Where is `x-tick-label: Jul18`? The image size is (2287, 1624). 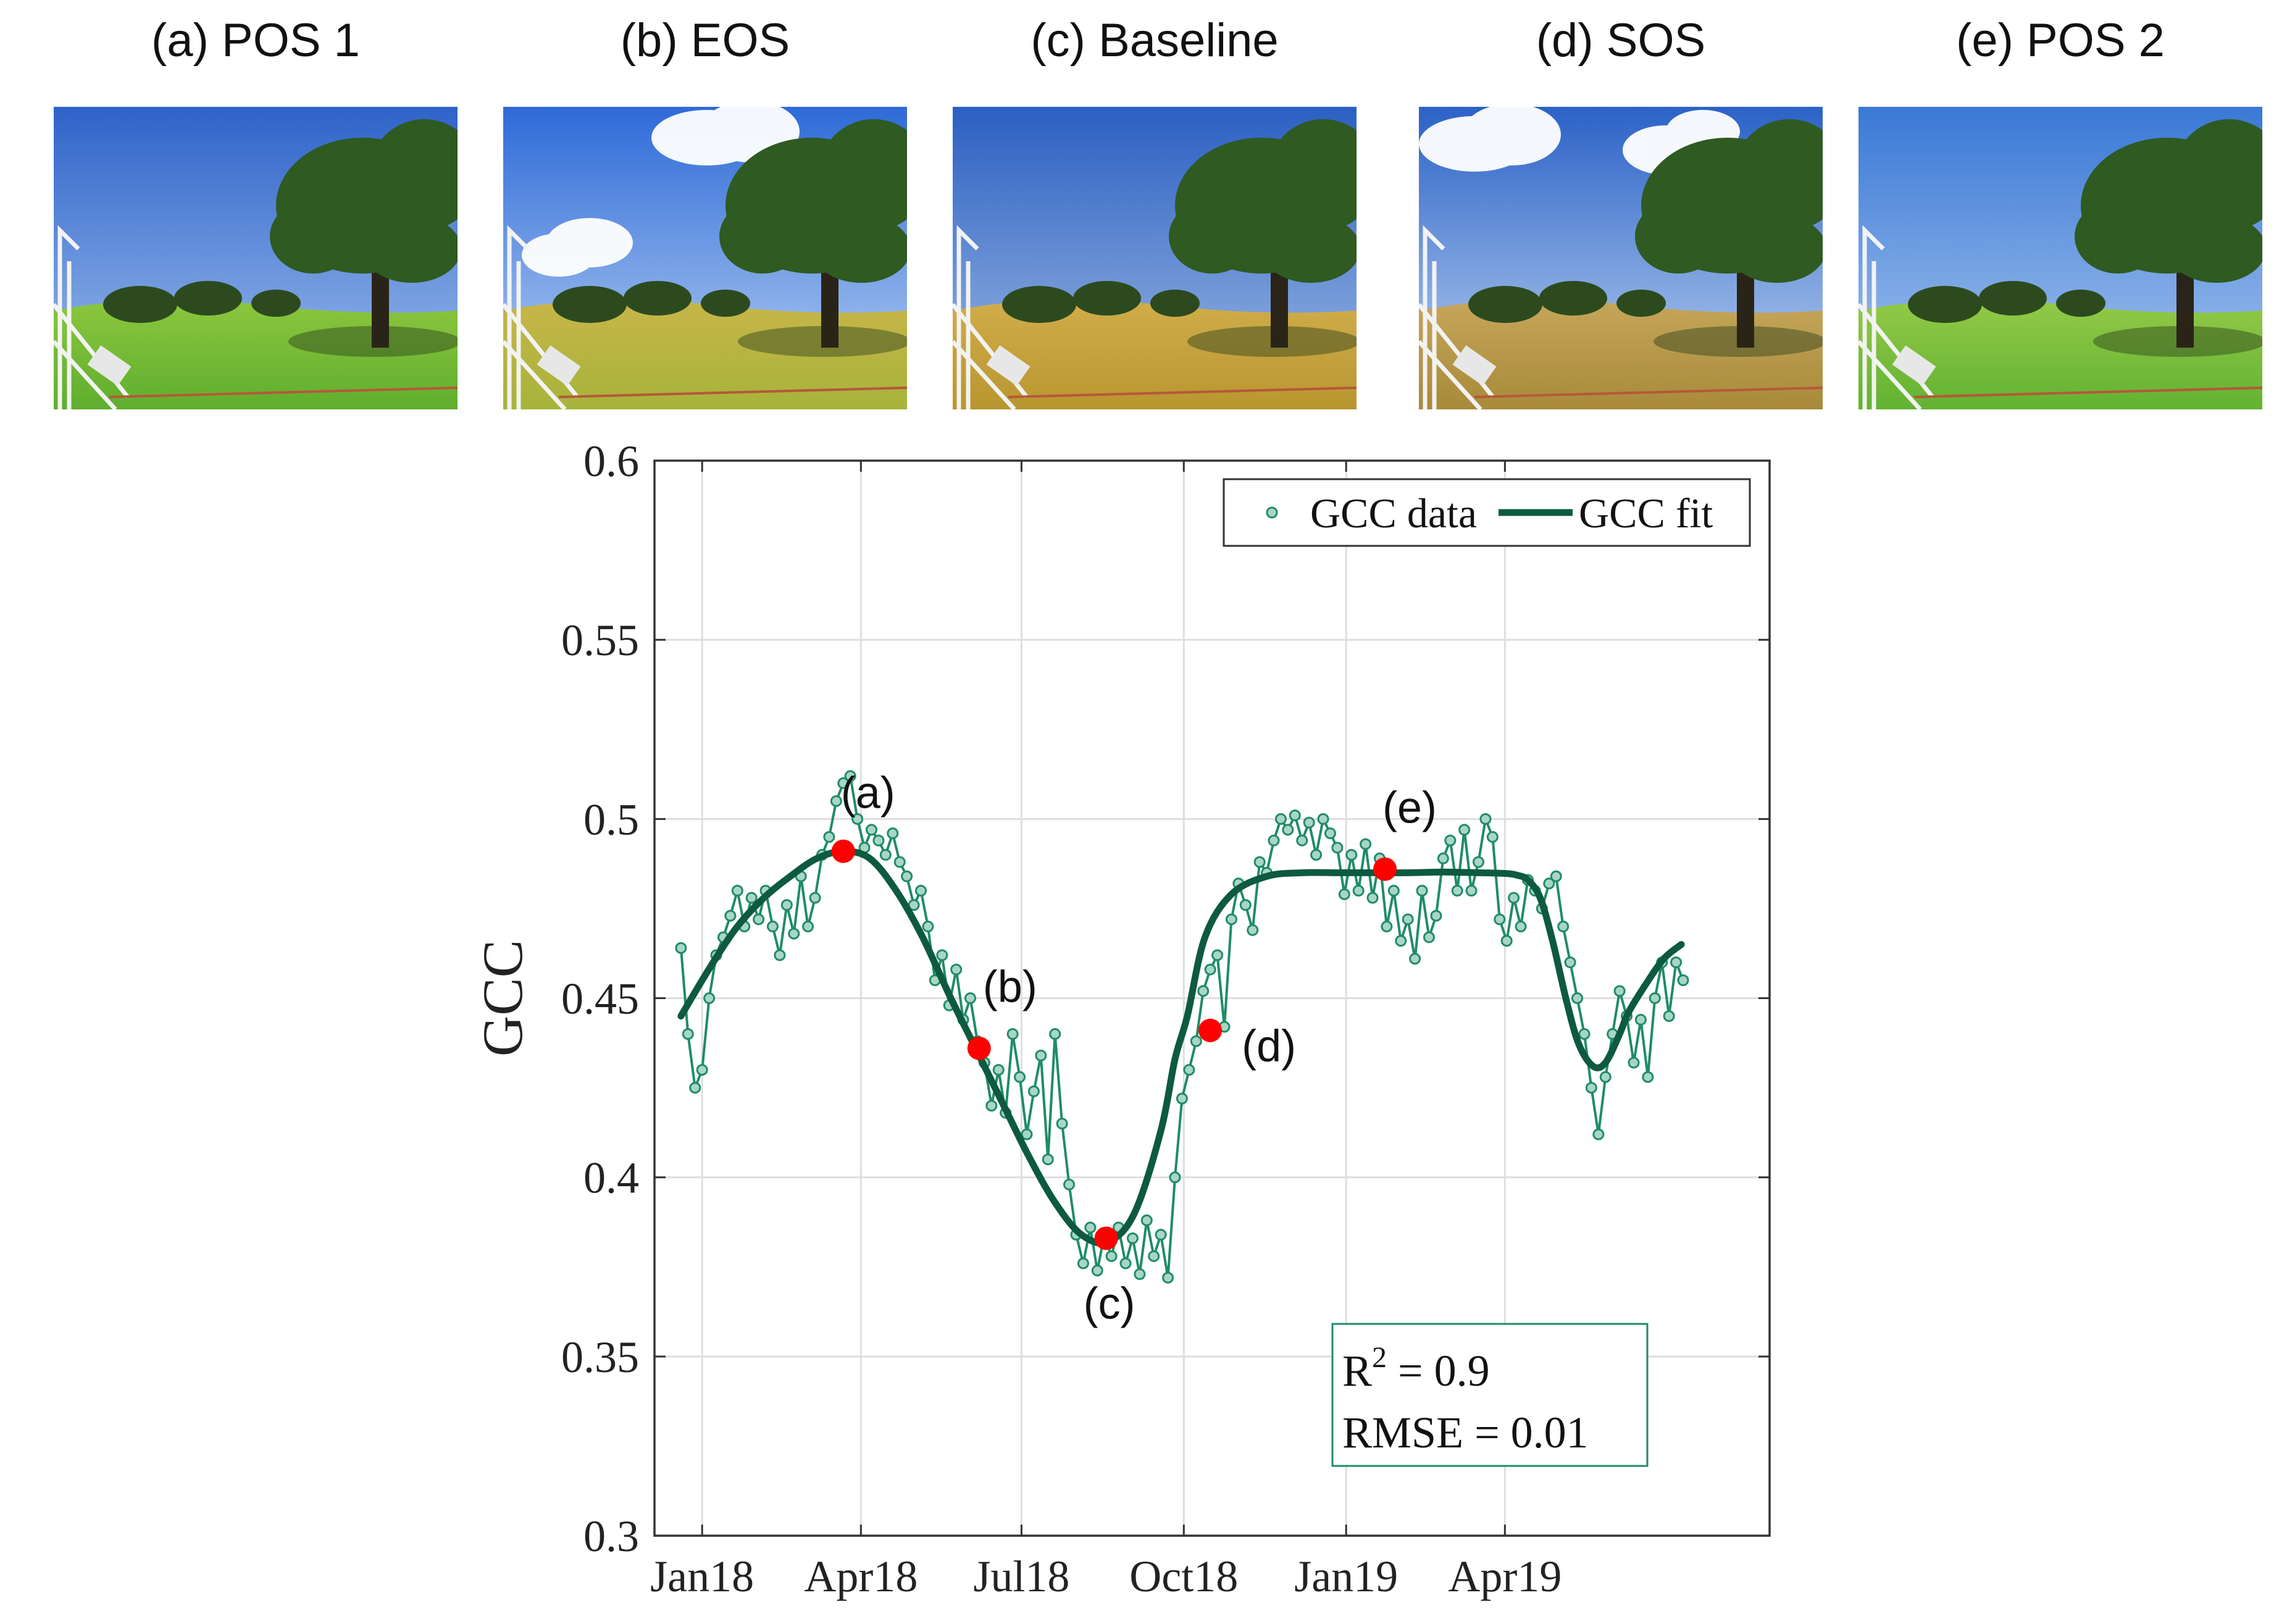 x-tick-label: Jul18 is located at coordinates (1021, 1577).